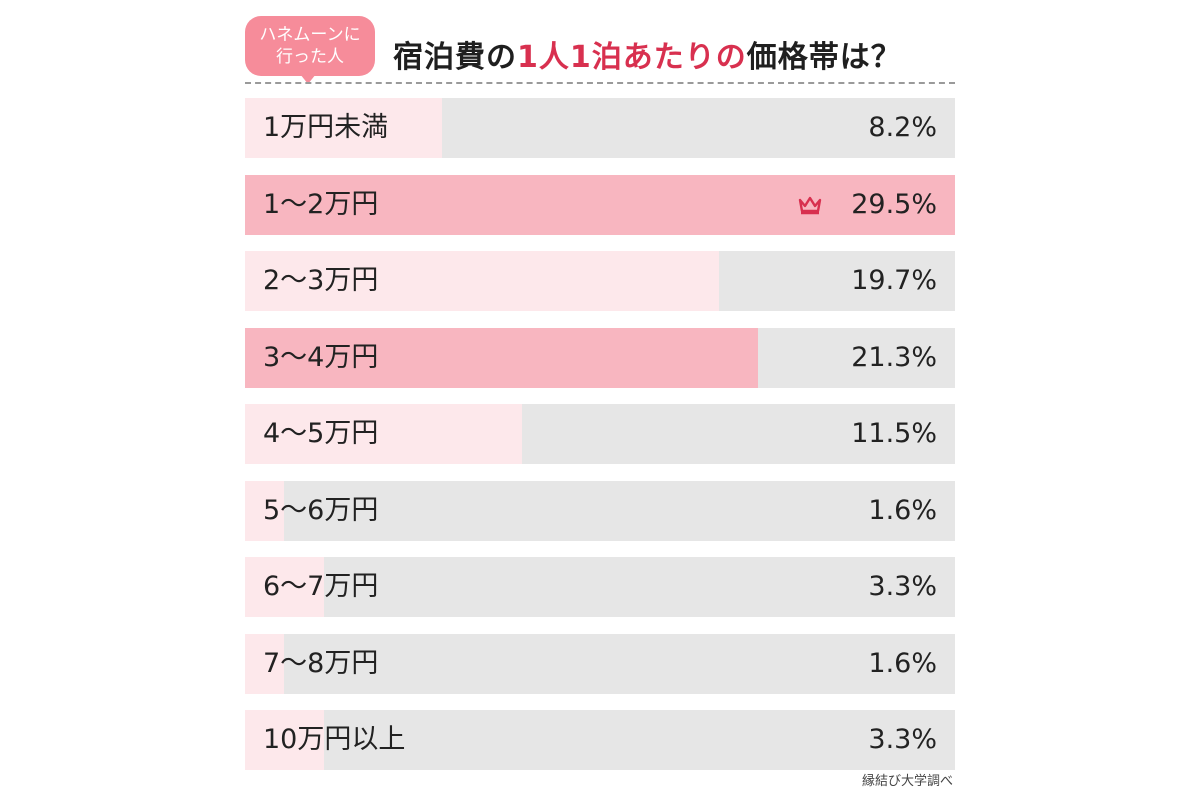  Describe the element at coordinates (600, 511) in the screenshot. I see `bar-row: 5〜6万円 1.6%` at that location.